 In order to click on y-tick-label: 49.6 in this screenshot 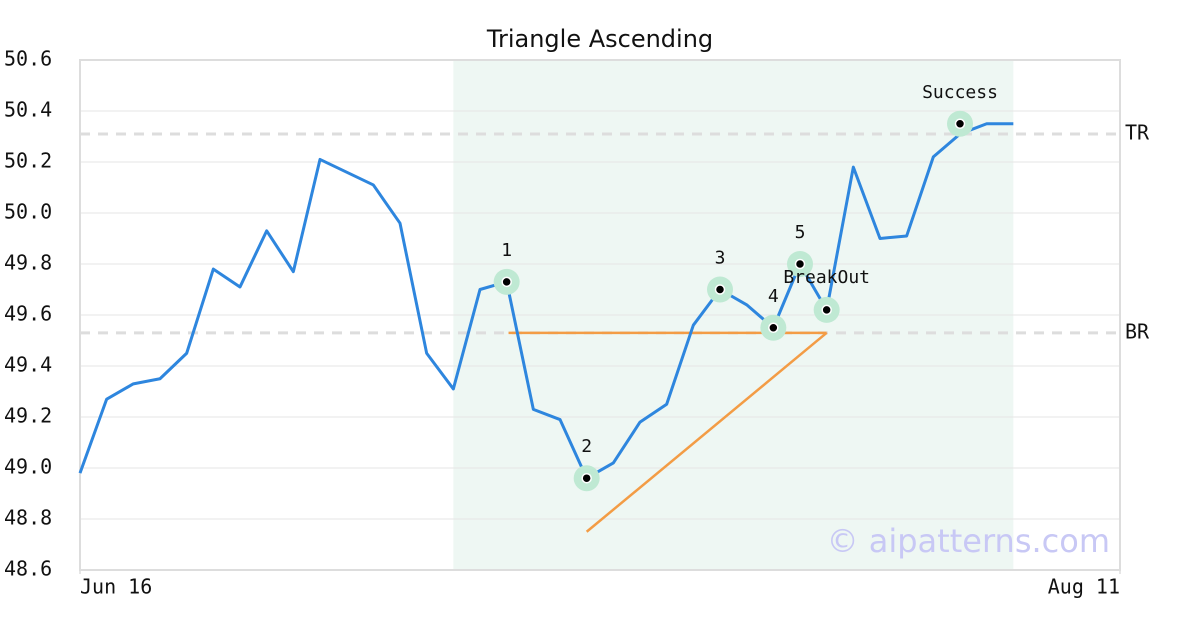, I will do `click(28, 314)`.